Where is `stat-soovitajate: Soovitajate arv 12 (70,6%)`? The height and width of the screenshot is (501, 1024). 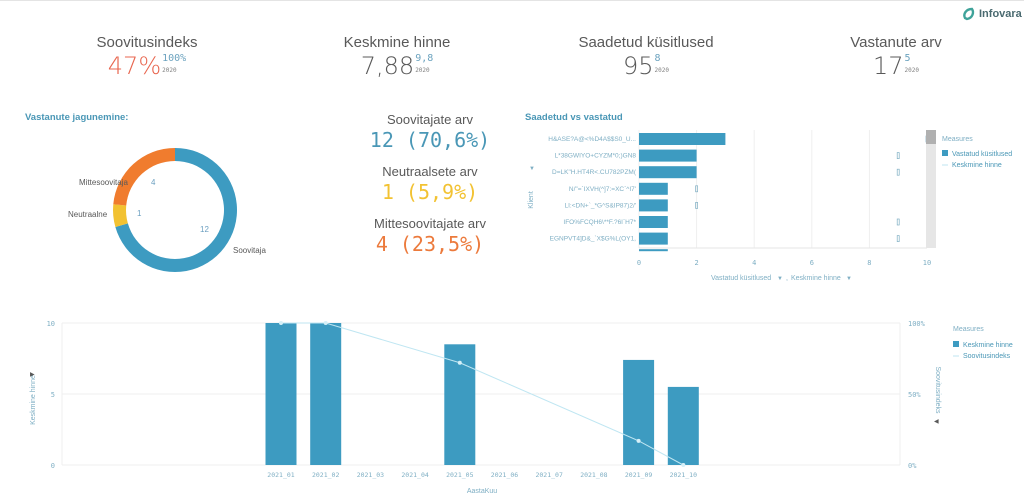
stat-soovitajate: Soovitajate arv 12 (70,6%) is located at coordinates (430, 132).